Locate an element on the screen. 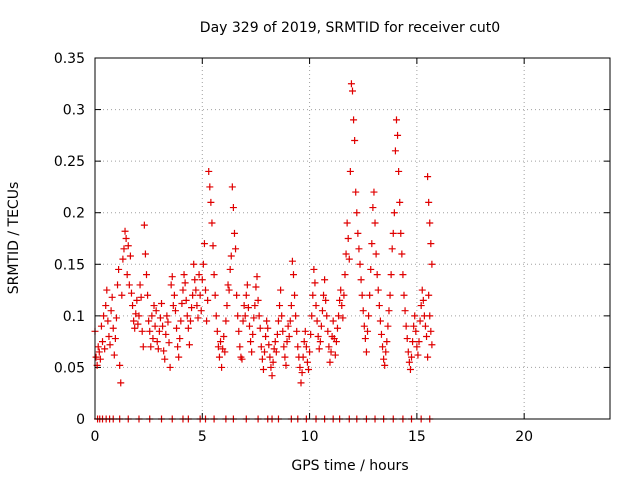 The height and width of the screenshot is (480, 640). y-tick-label: 0.3 is located at coordinates (74, 111).